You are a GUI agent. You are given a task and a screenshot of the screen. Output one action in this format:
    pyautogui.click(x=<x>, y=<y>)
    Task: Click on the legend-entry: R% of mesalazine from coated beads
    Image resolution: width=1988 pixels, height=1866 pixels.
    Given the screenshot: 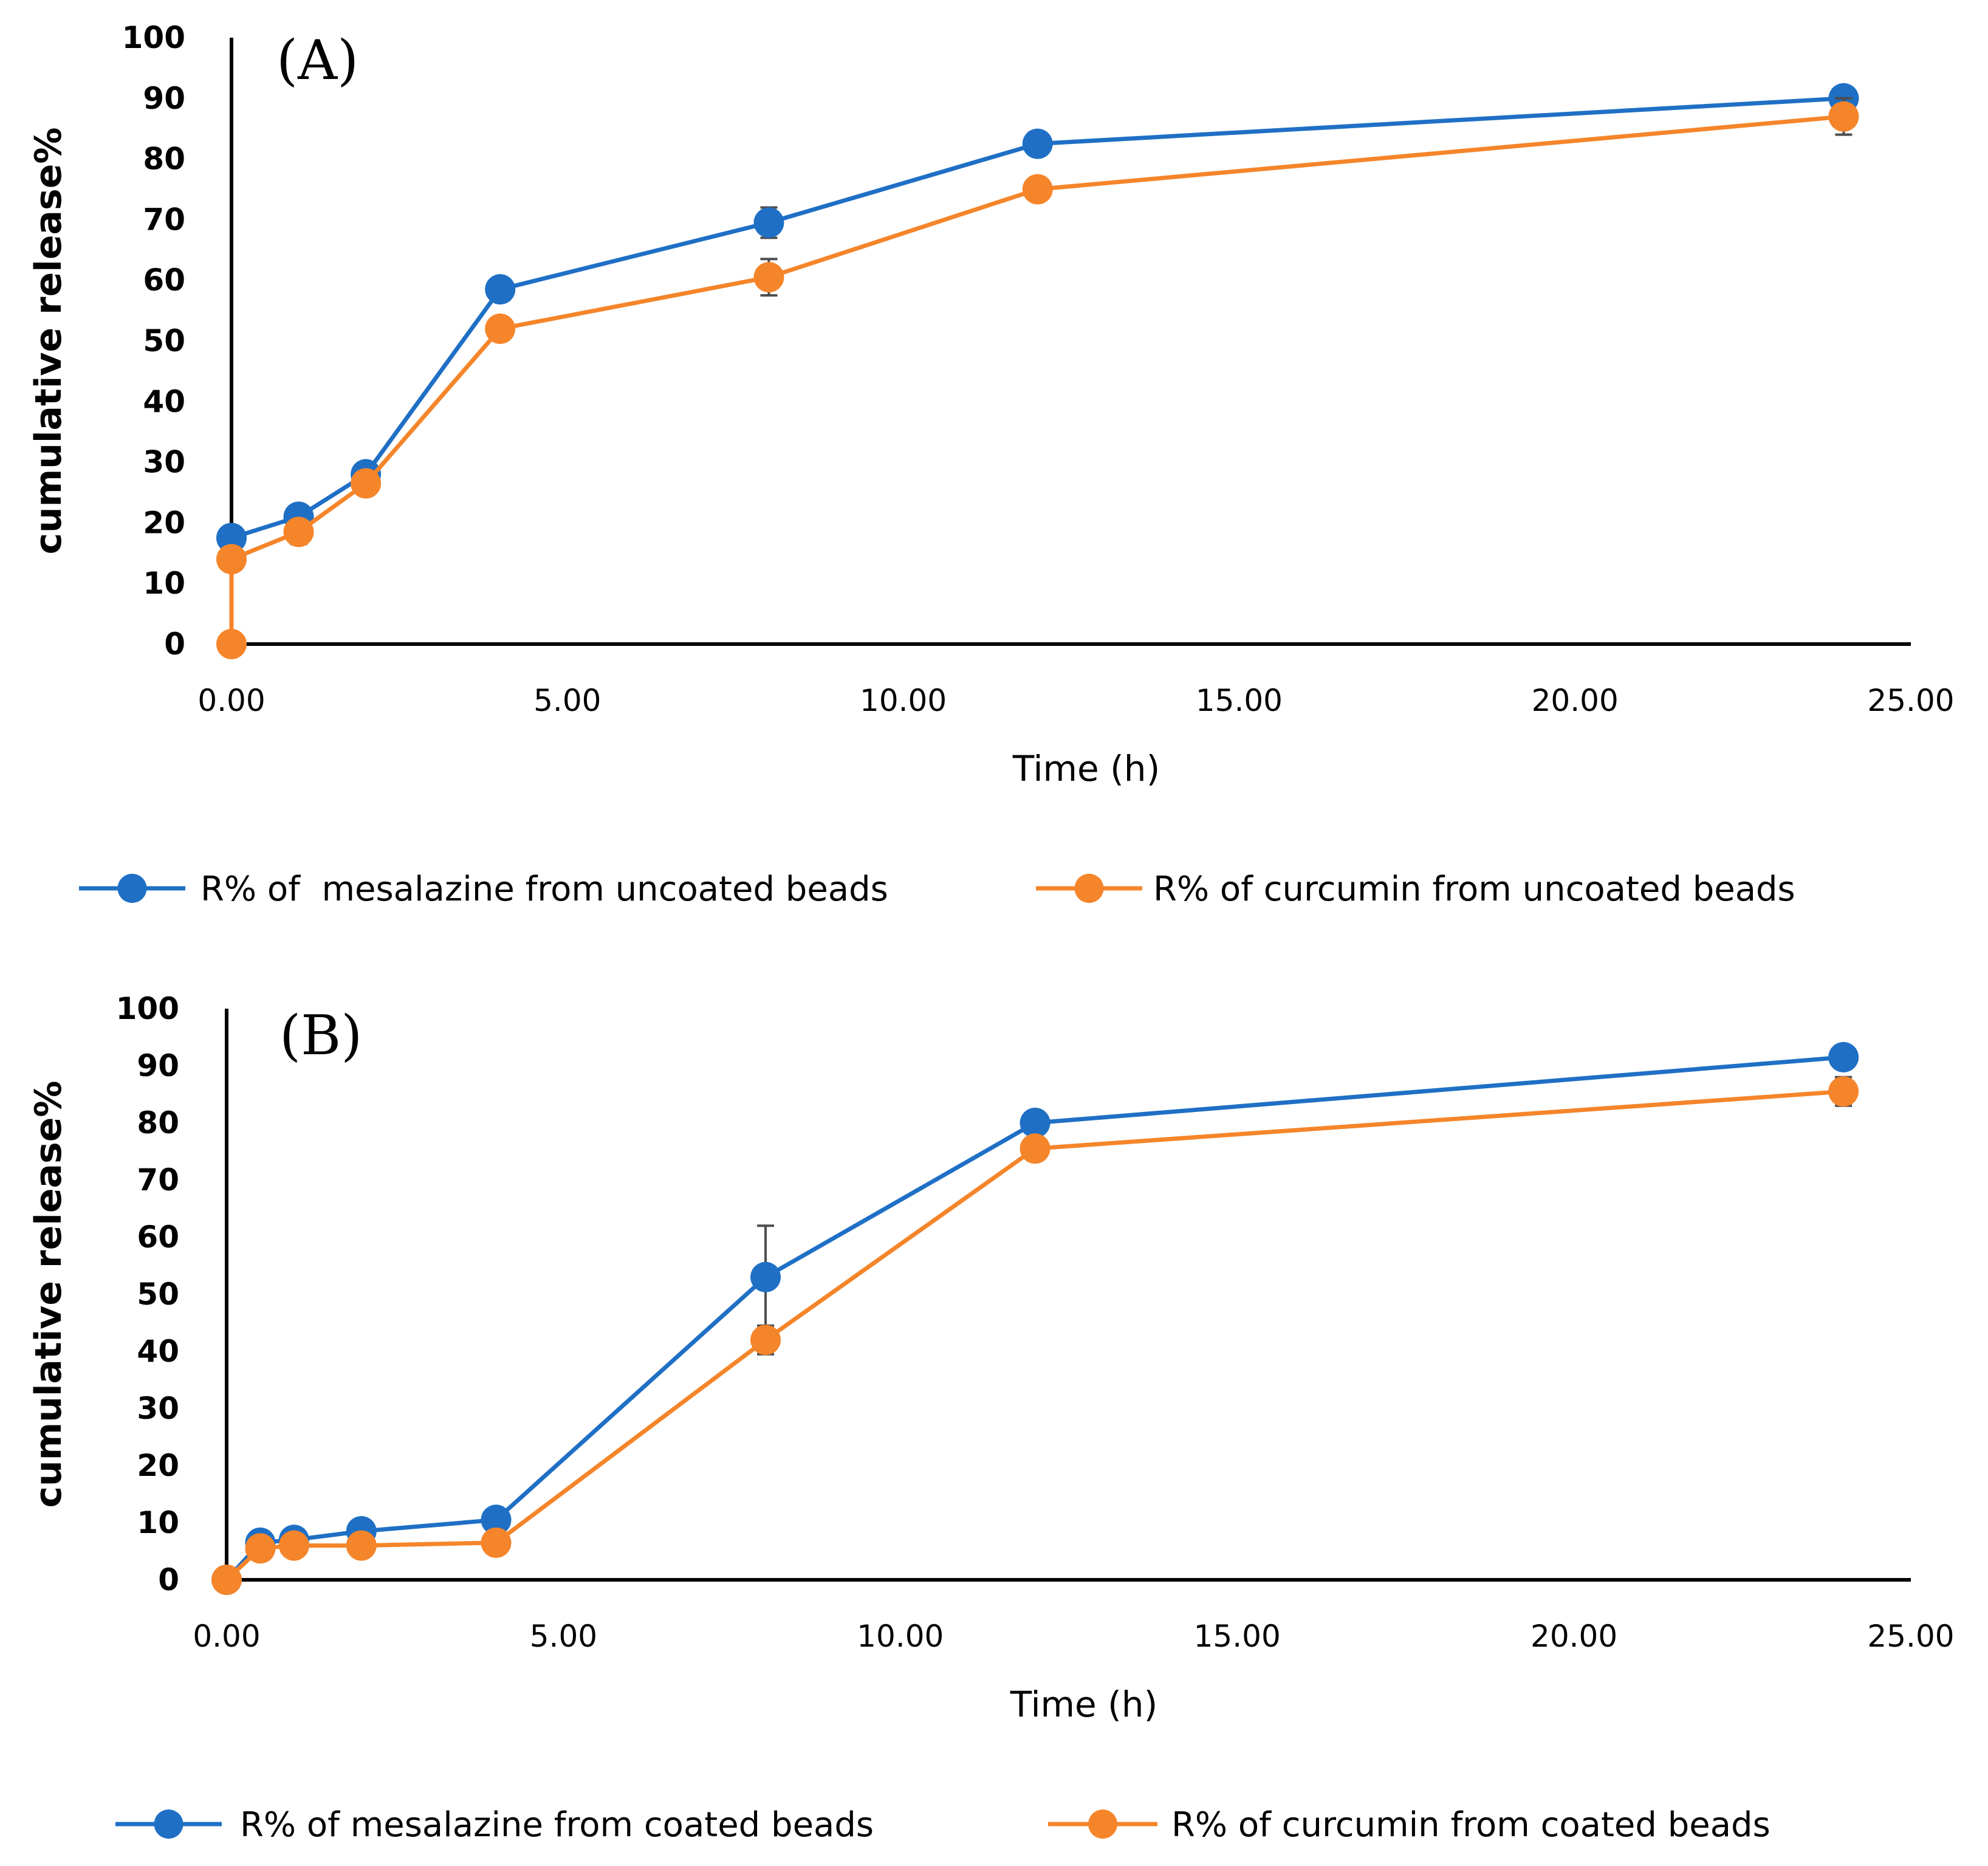 What is the action you would take?
    pyautogui.click(x=494, y=1825)
    